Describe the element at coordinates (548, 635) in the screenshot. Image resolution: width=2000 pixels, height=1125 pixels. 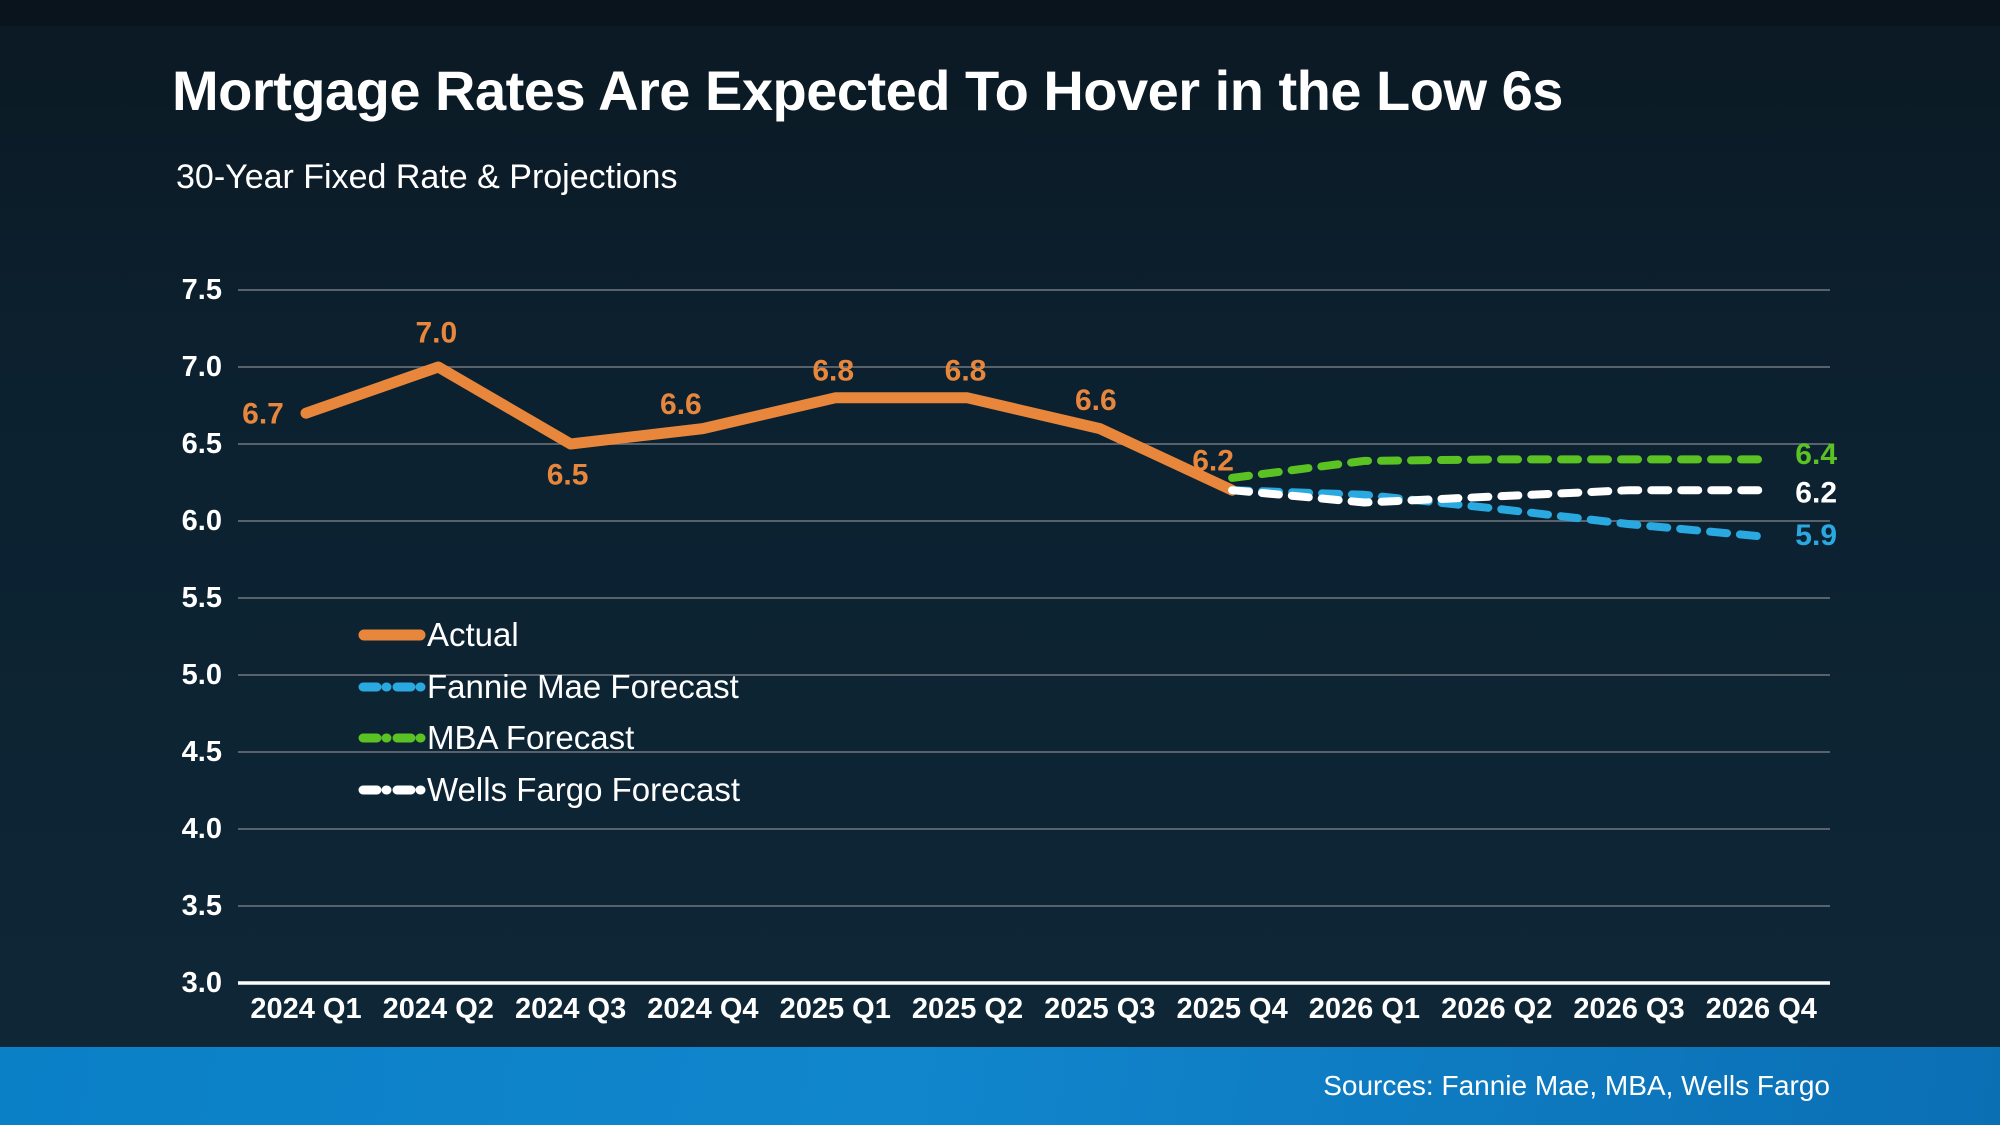
I see `legend-item-actual: Actual` at that location.